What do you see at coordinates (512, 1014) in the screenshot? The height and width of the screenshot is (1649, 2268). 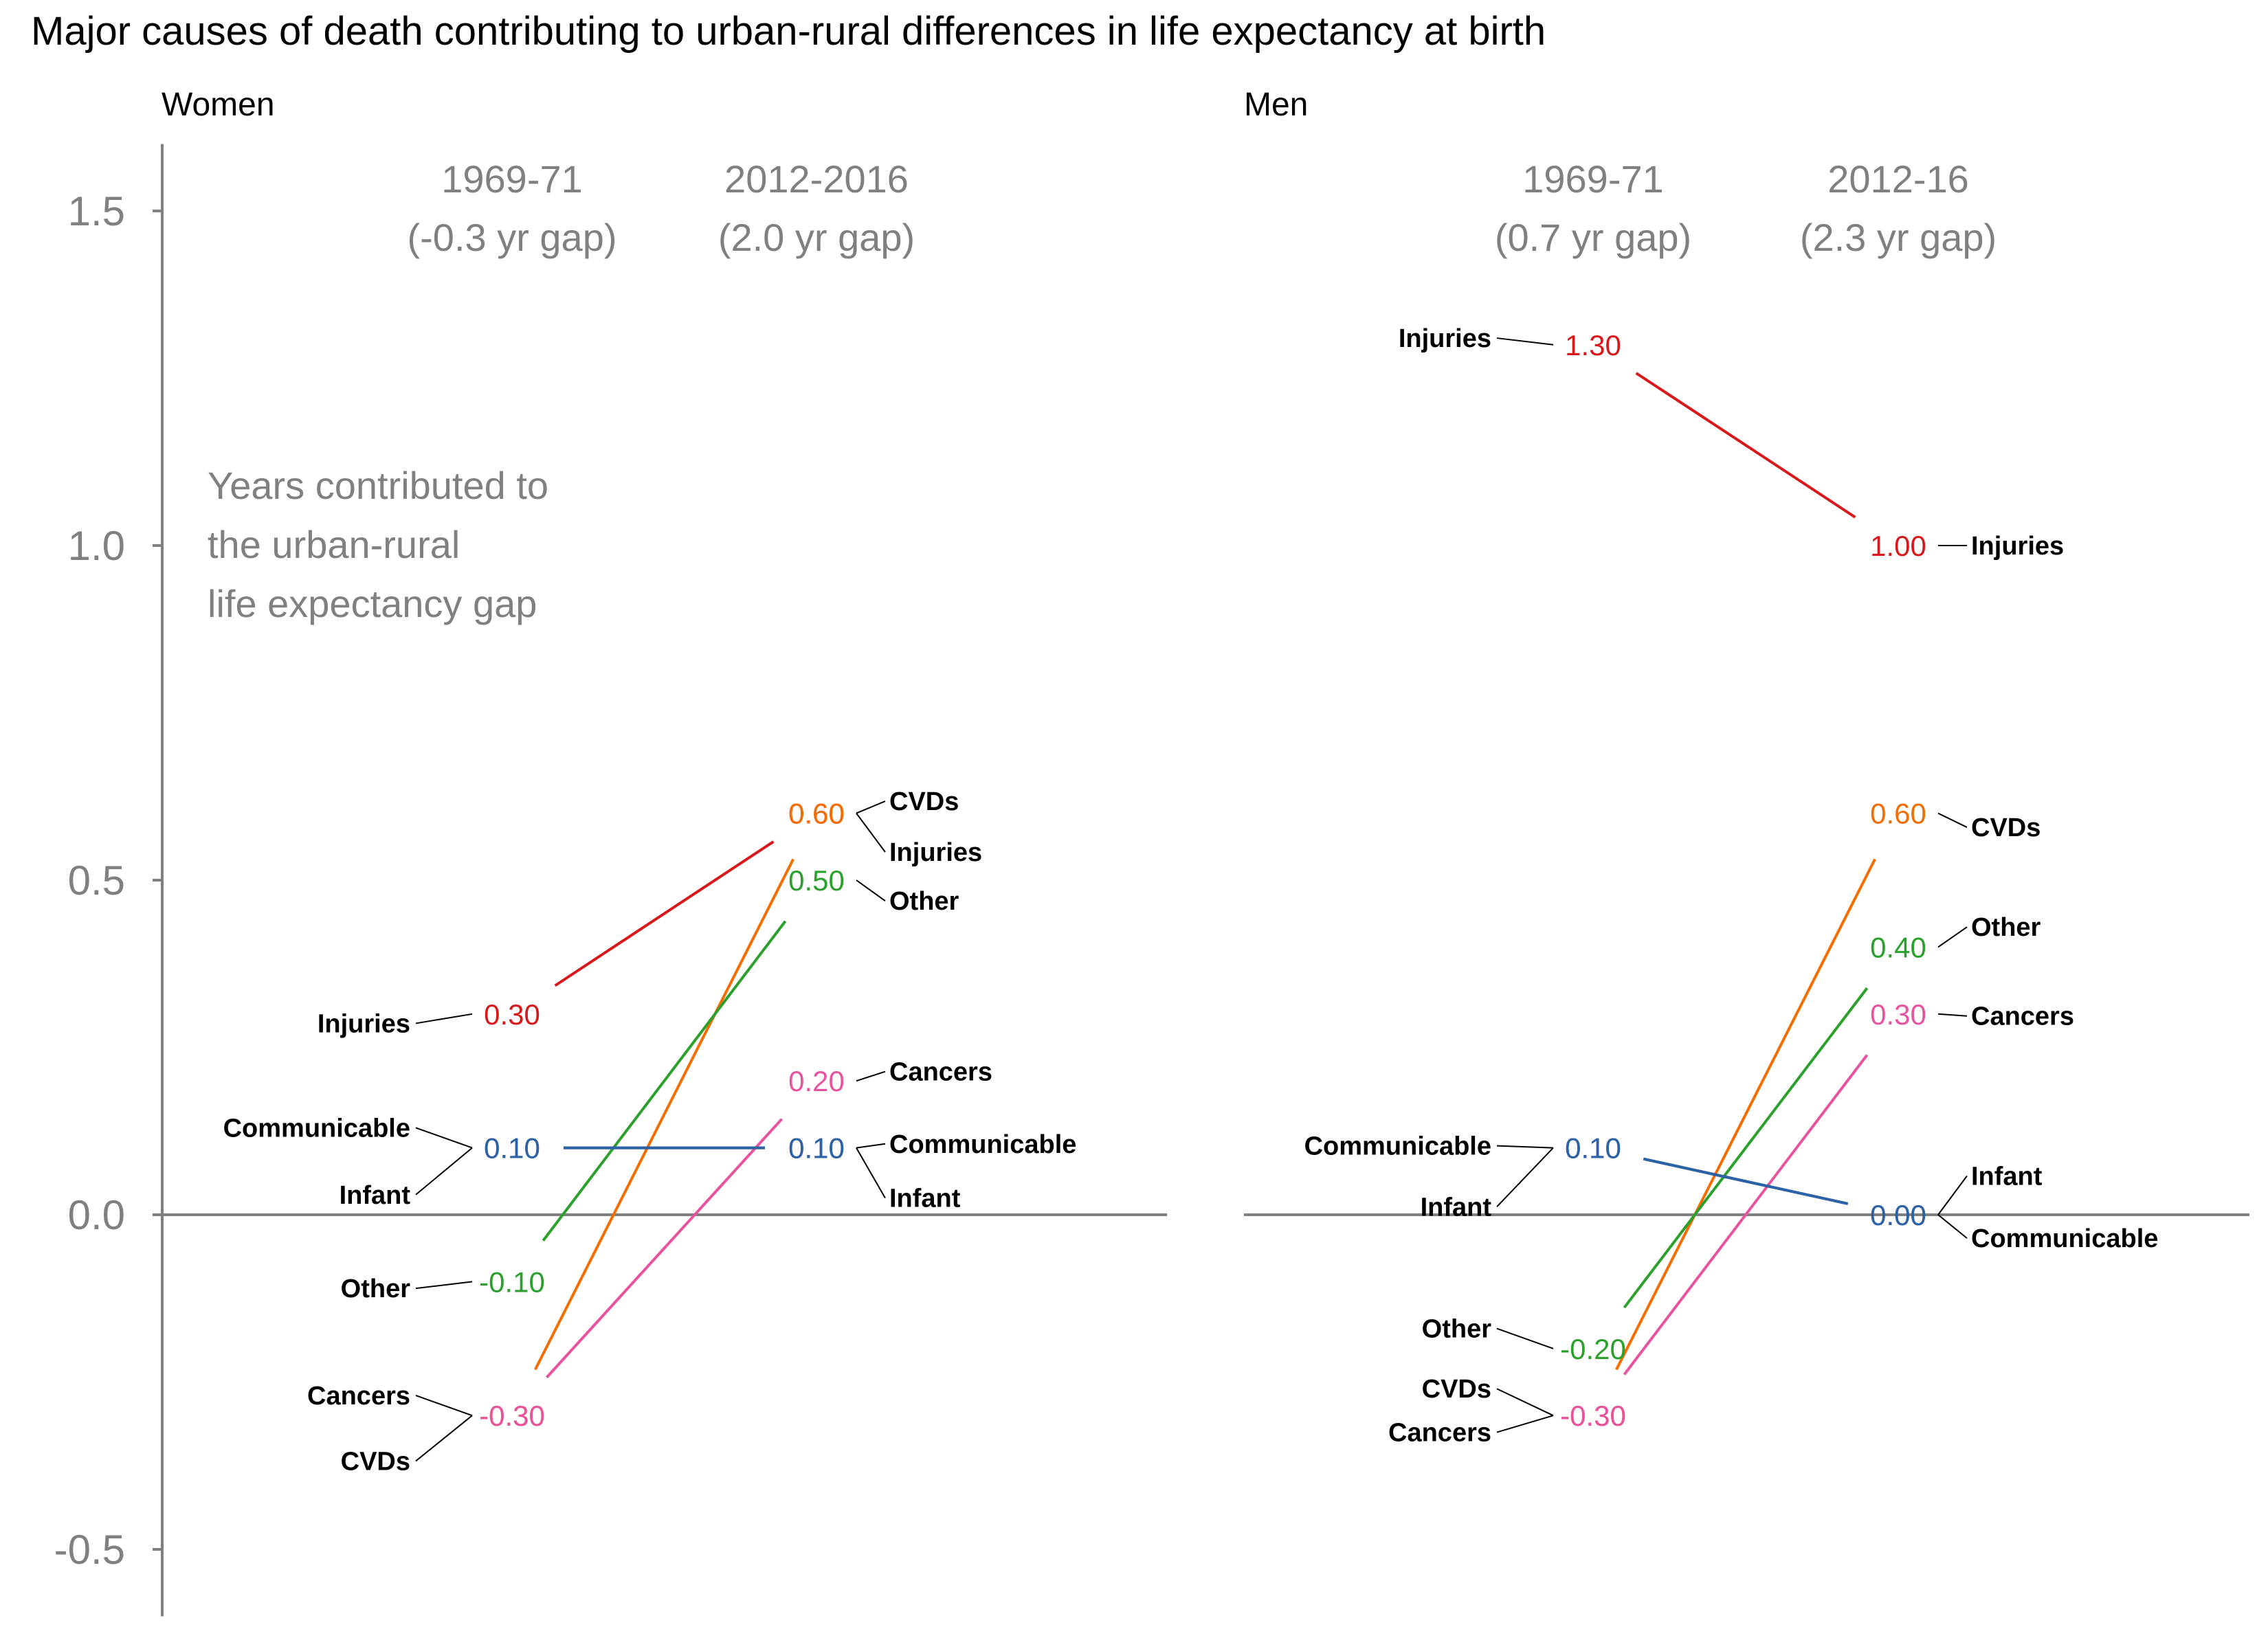 I see `value-label-start-injuries: 0.30` at bounding box center [512, 1014].